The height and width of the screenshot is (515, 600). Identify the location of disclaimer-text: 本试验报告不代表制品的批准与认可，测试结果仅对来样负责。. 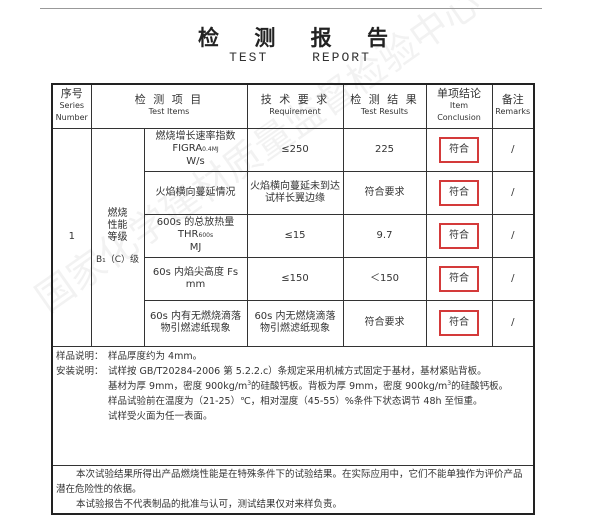
(209, 504).